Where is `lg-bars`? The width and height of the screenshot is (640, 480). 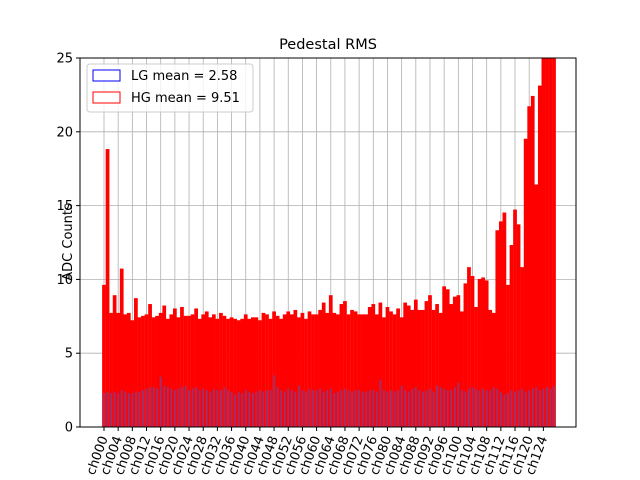 lg-bars is located at coordinates (329, 401).